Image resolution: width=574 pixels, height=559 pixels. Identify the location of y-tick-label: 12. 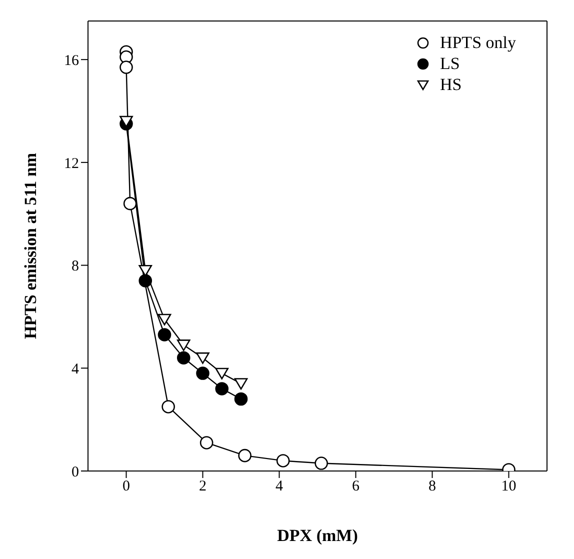
(71, 164).